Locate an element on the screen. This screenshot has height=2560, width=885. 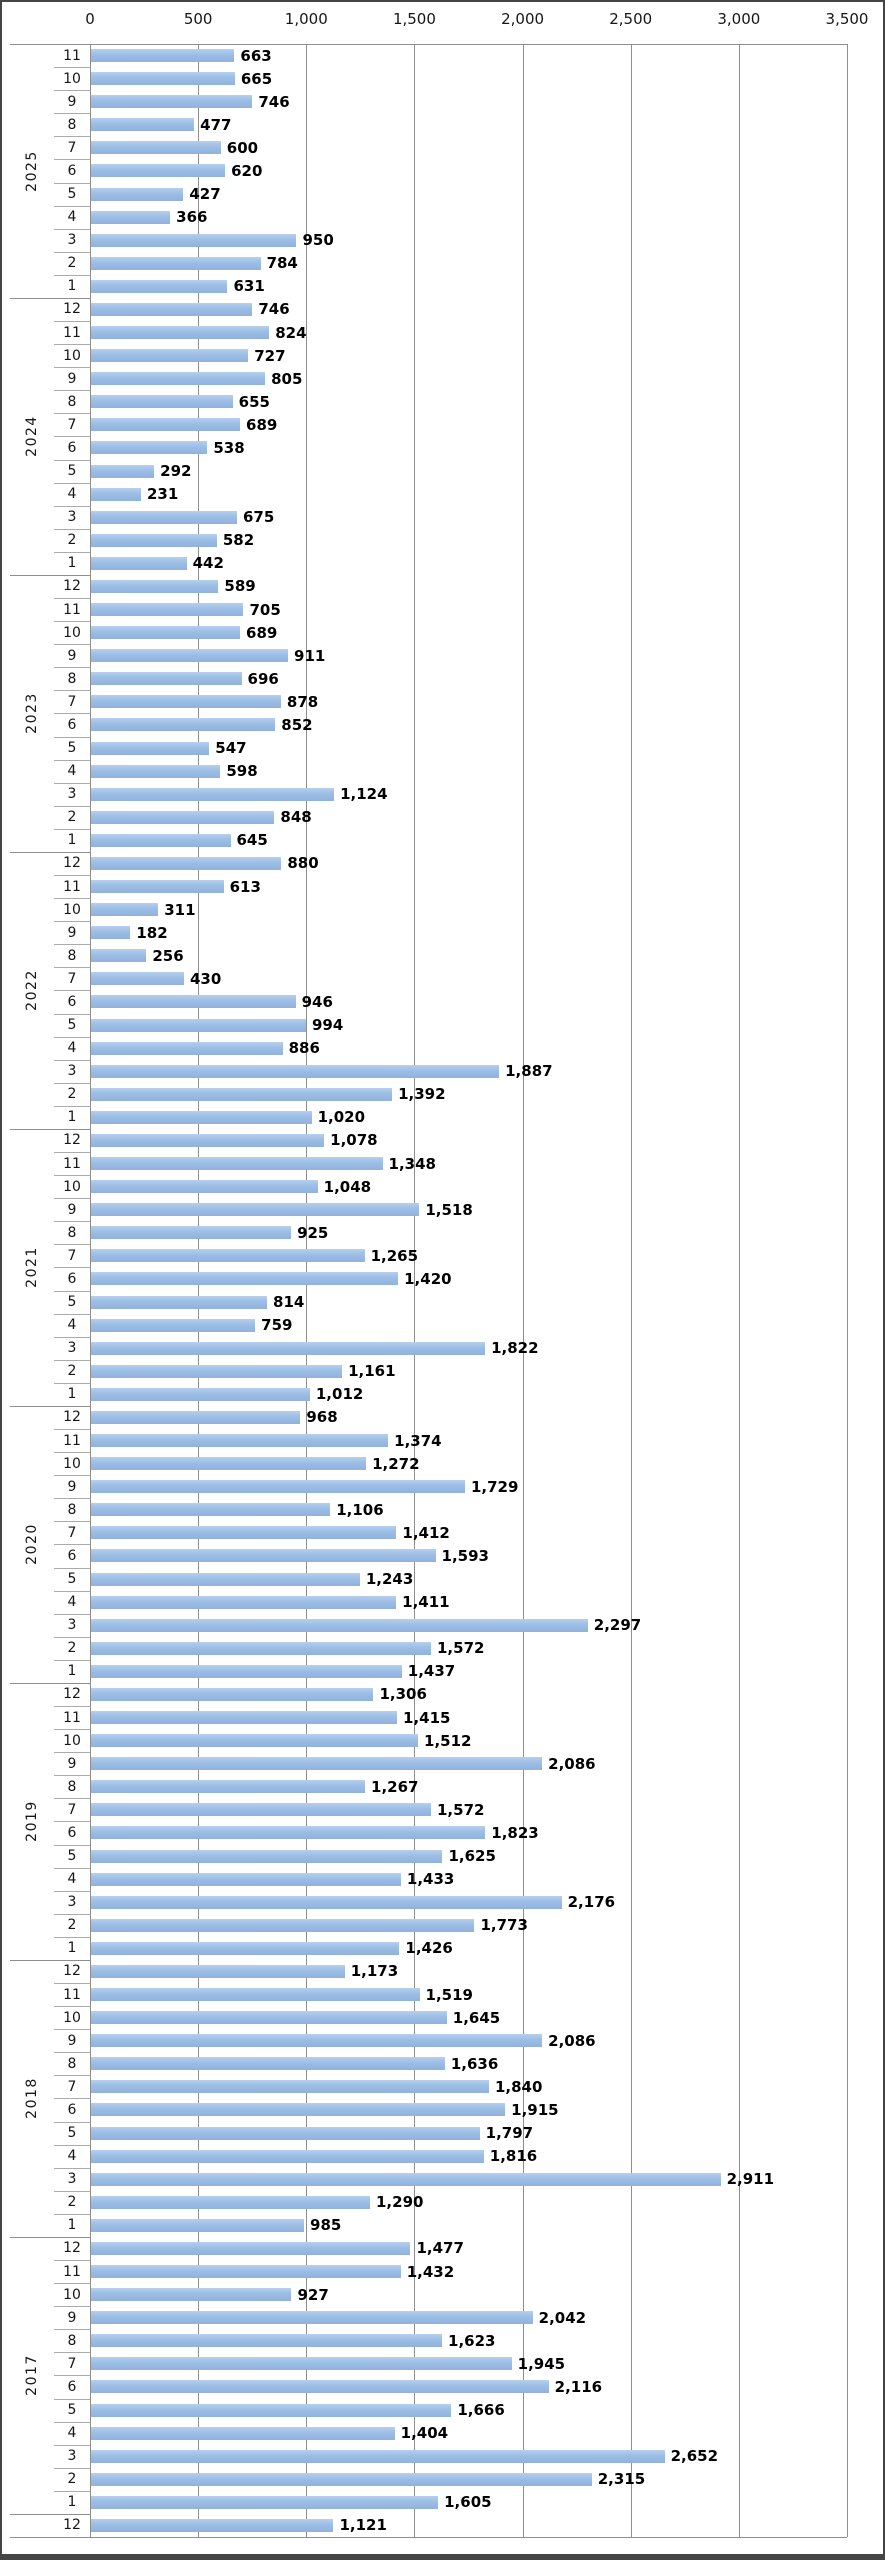
month-label: 1 is located at coordinates (72, 286).